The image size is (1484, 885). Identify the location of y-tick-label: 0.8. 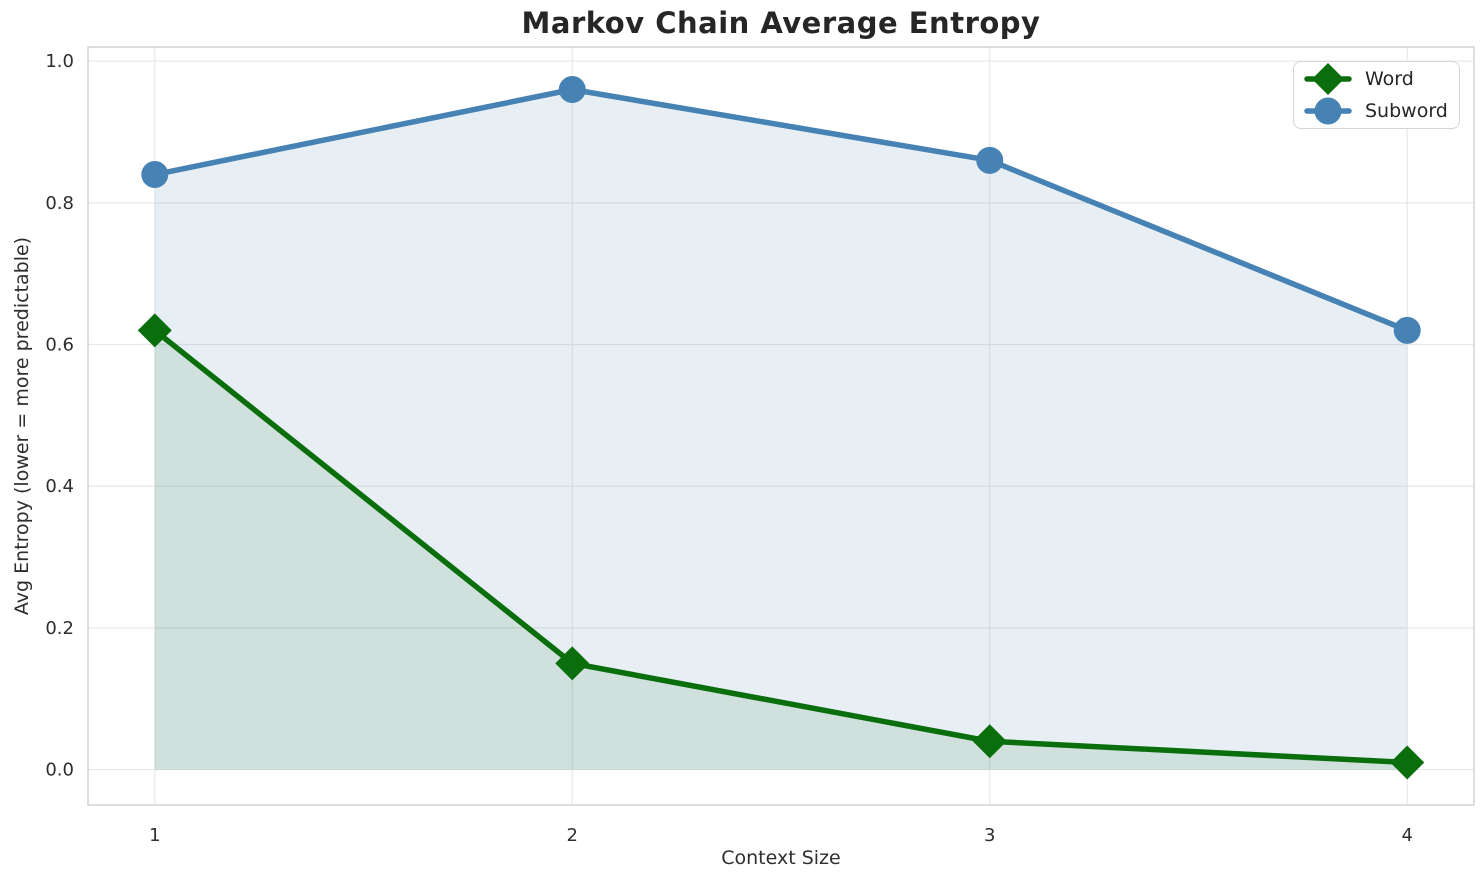
(59, 203).